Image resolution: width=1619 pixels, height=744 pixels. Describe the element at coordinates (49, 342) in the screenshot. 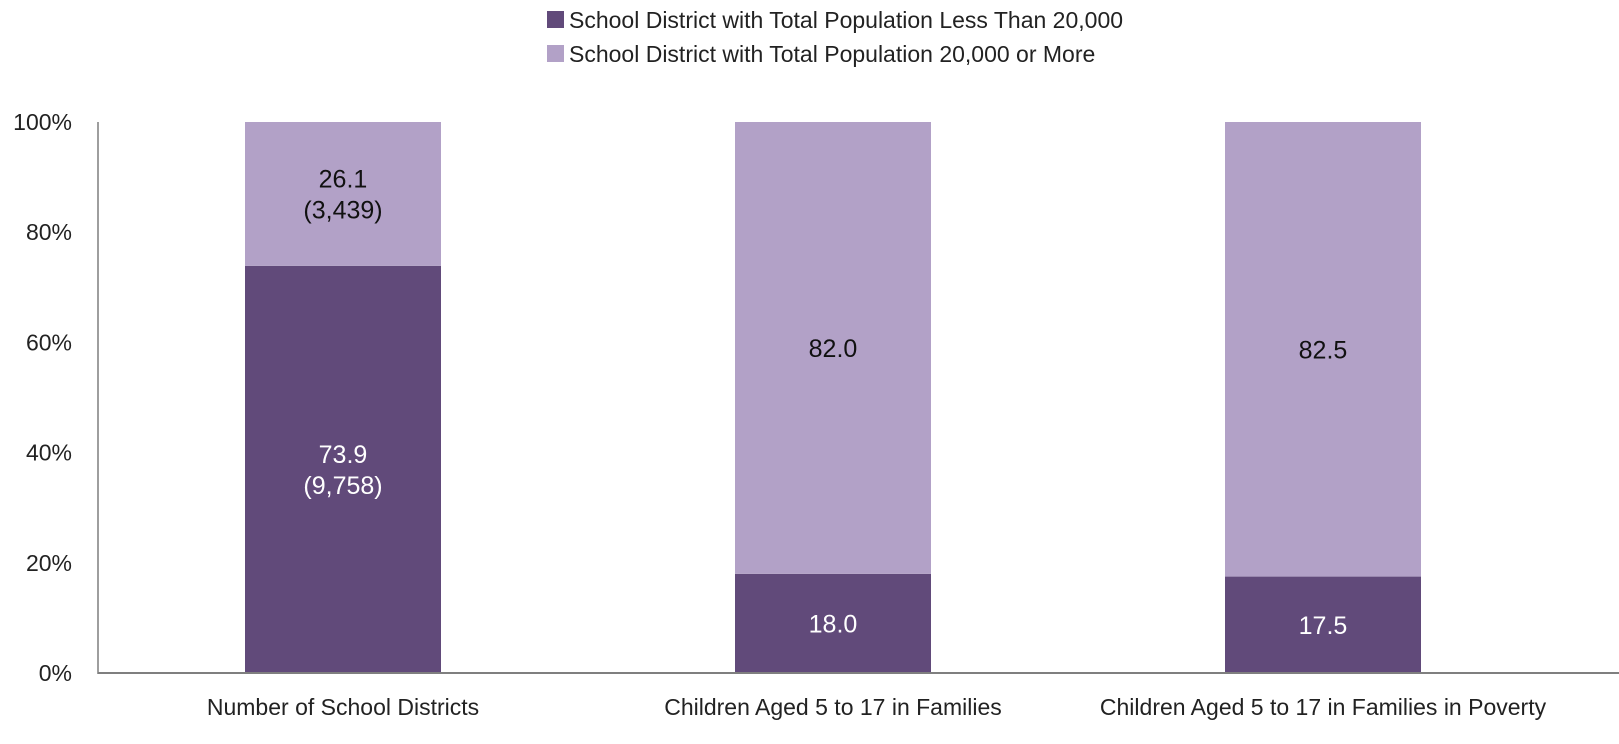

I see `y-tick-label: 60%` at that location.